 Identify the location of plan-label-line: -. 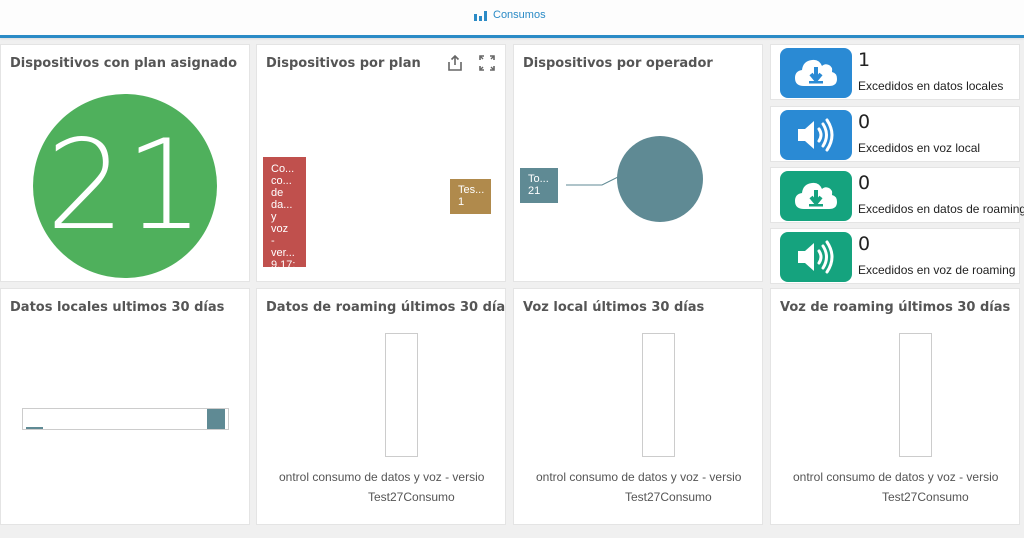
(273, 241).